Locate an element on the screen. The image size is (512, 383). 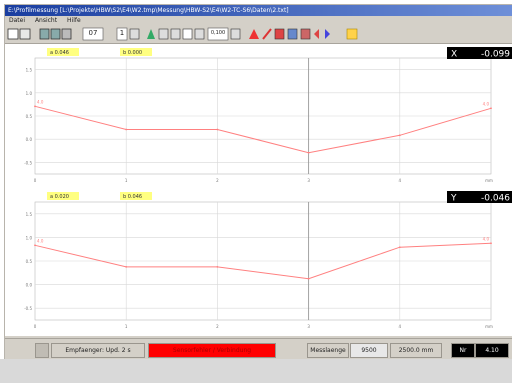
menu-file: Datei is located at coordinates (17, 20).